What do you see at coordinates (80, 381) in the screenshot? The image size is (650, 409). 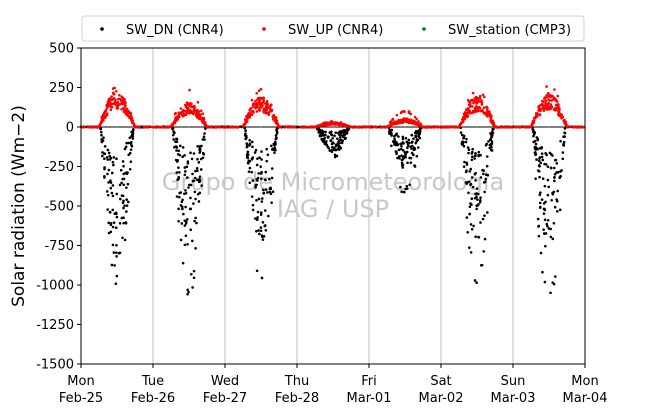 I see `x-tick-label-day: Mon` at bounding box center [80, 381].